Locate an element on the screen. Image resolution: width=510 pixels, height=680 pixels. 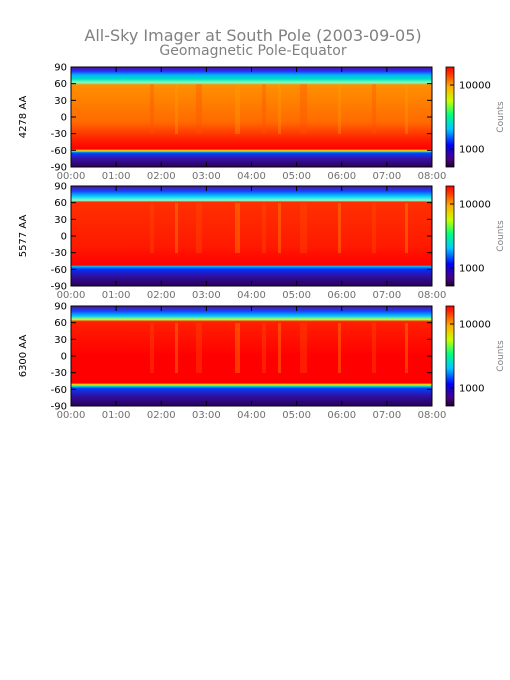
y-axis-label: 5577 AA is located at coordinates (23, 236).